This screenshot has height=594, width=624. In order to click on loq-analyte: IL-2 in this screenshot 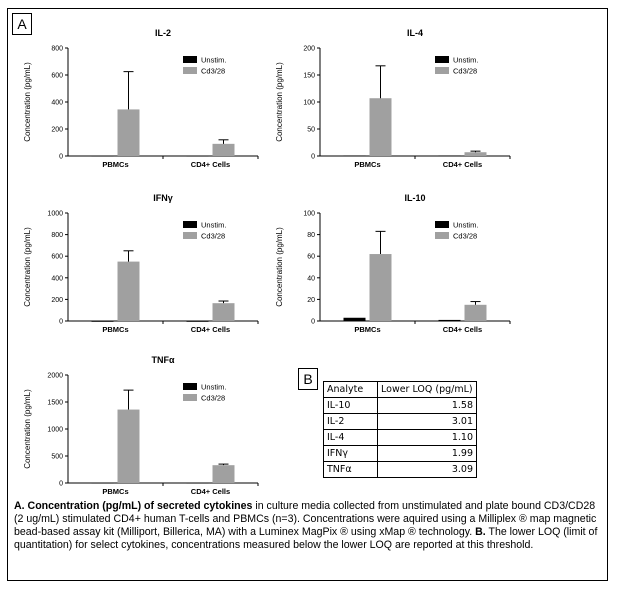, I will do `click(350, 421)`.